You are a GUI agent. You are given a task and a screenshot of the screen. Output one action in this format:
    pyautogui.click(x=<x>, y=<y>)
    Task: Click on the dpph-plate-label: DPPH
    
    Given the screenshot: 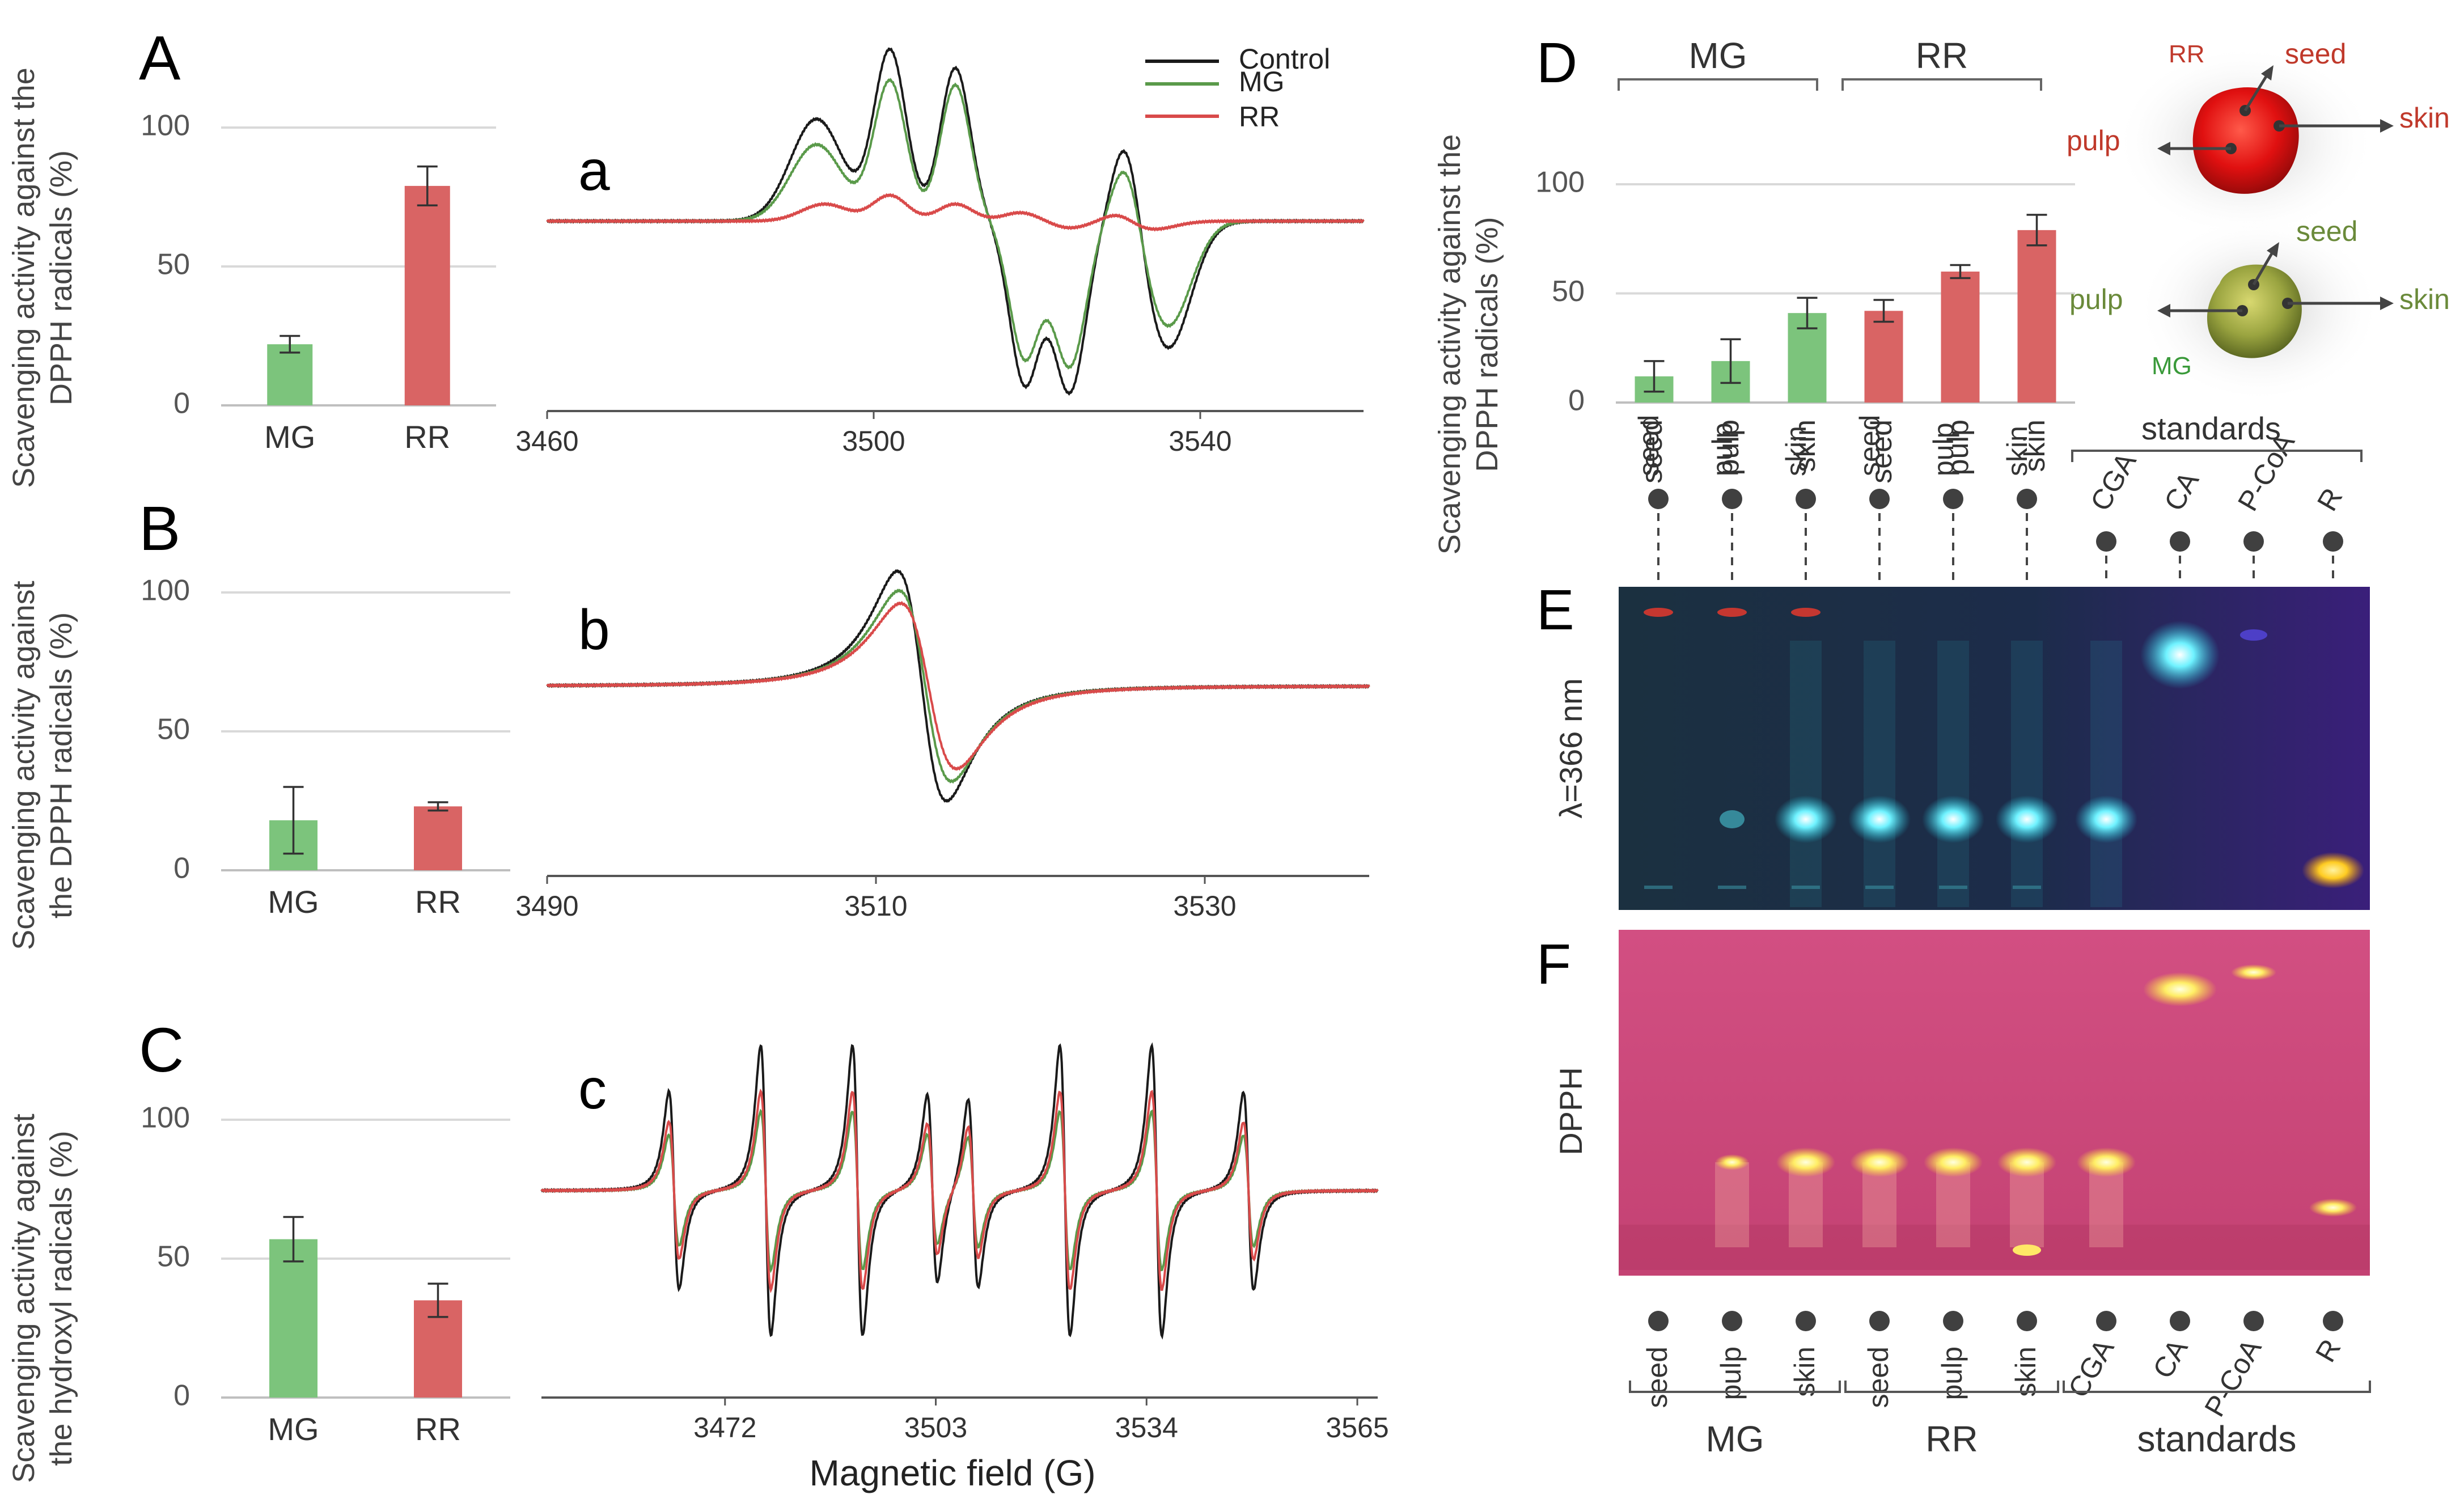 What is the action you would take?
    pyautogui.click(x=1571, y=1111)
    